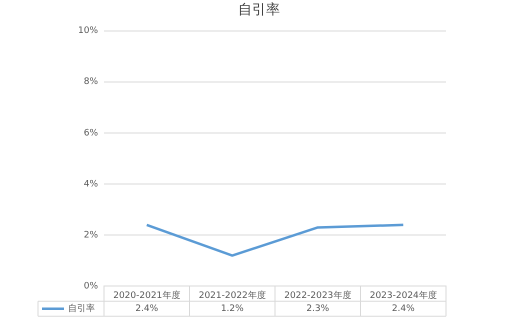  Describe the element at coordinates (318, 295) in the screenshot. I see `x-tick-label: 2022-2023年度` at that location.